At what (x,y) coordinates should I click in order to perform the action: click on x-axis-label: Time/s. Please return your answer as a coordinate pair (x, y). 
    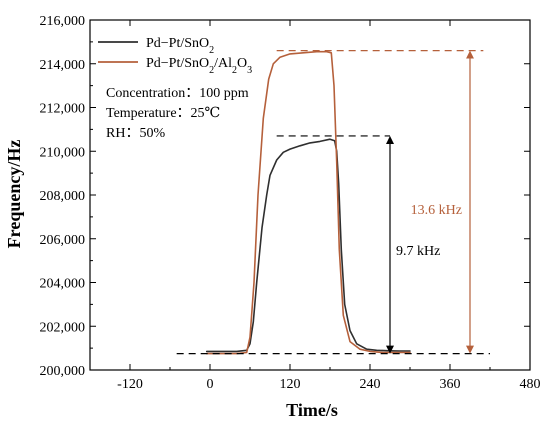
    Looking at the image, I should click on (312, 410).